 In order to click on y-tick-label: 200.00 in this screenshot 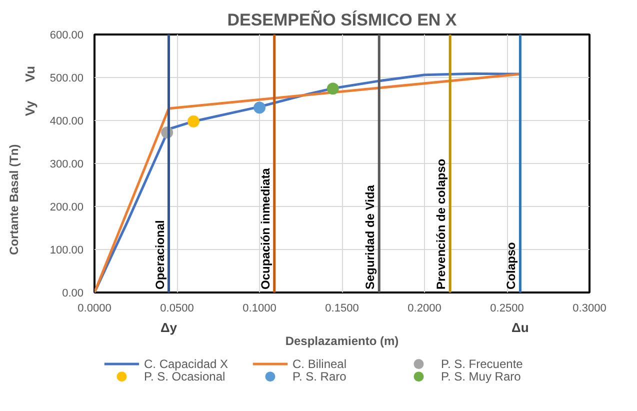, I will do `click(67, 208)`.